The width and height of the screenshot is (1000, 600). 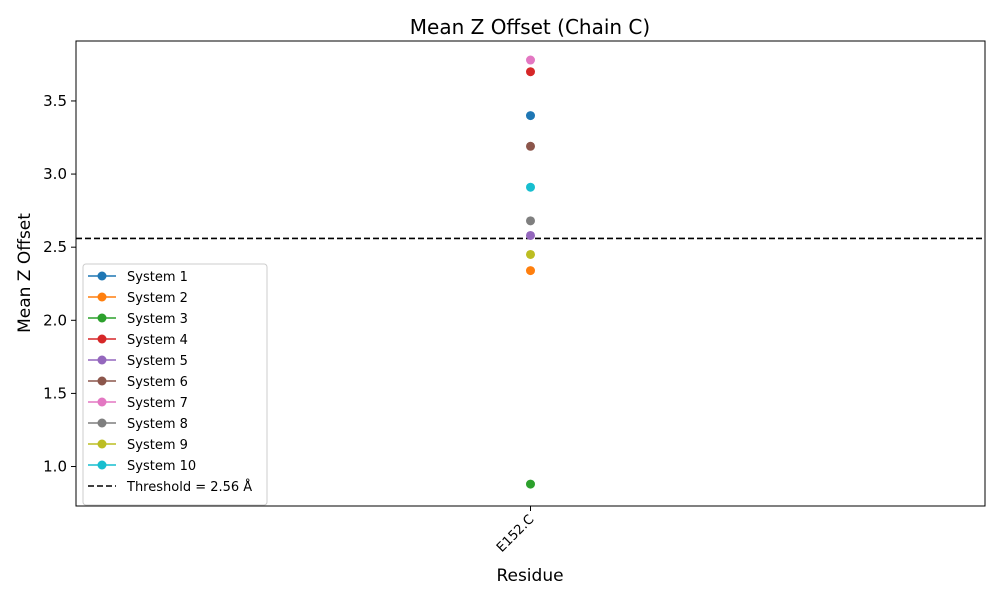 I want to click on y-tick-label: 3.0, so click(x=55, y=174).